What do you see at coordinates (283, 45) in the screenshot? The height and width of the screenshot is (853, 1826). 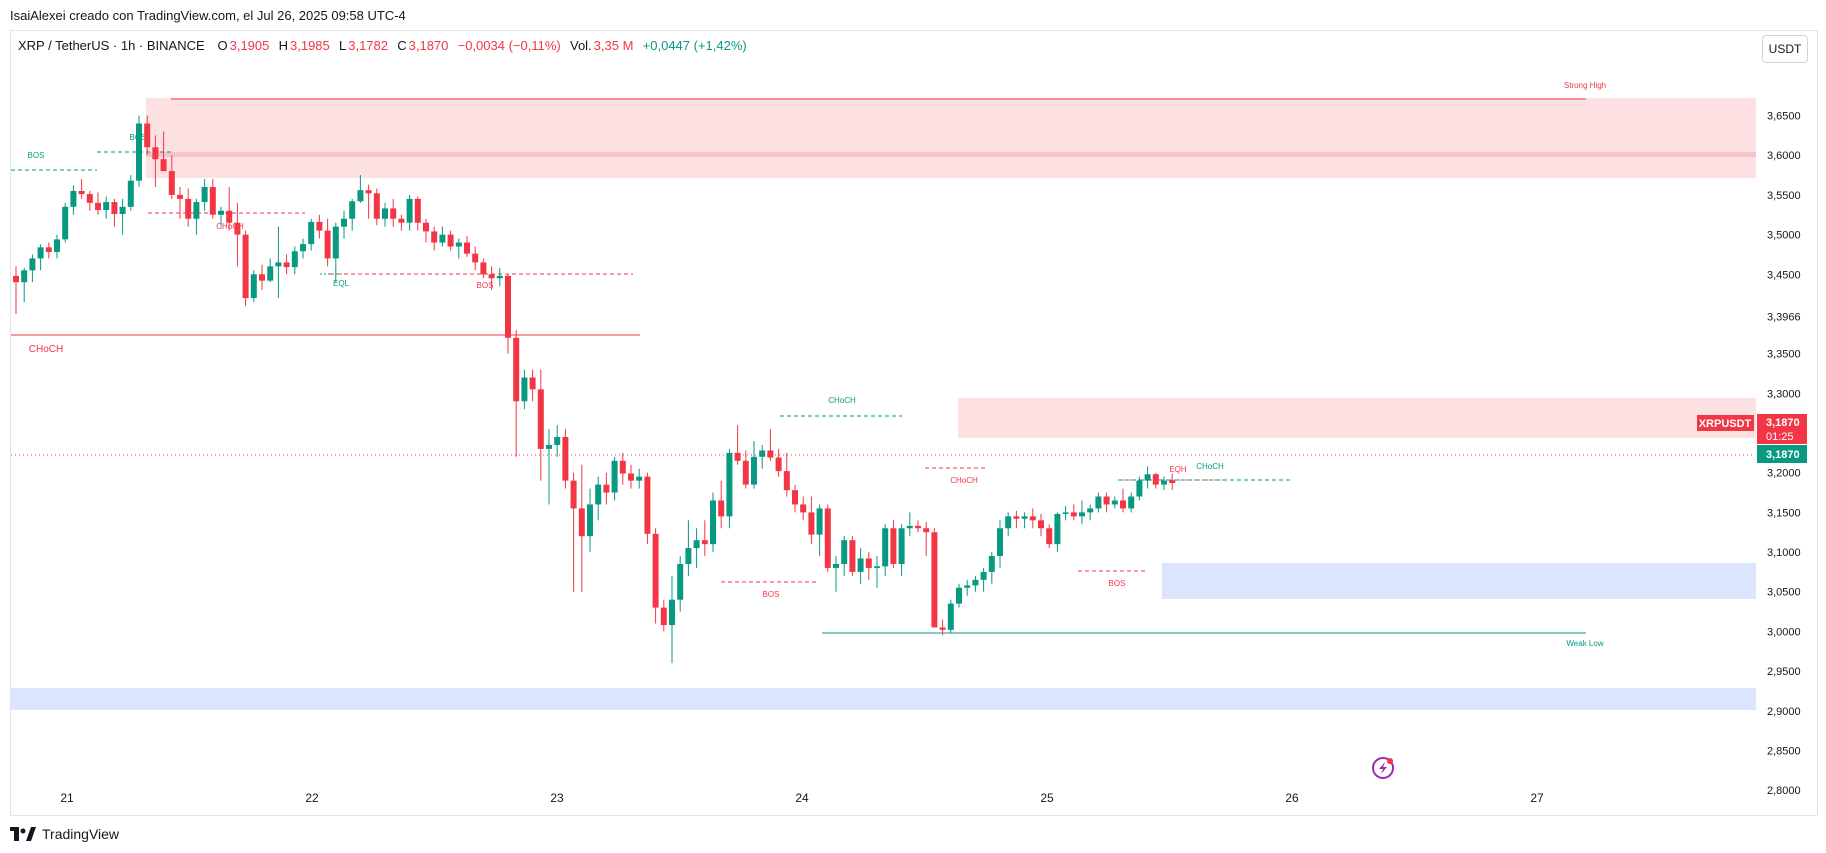 I see `high-label: H` at bounding box center [283, 45].